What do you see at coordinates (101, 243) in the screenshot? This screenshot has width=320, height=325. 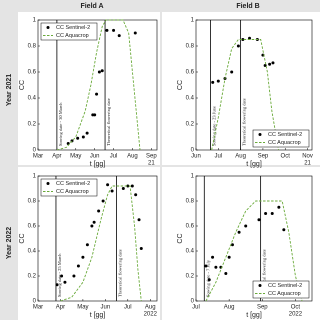 I see `data-line` at bounding box center [101, 243].